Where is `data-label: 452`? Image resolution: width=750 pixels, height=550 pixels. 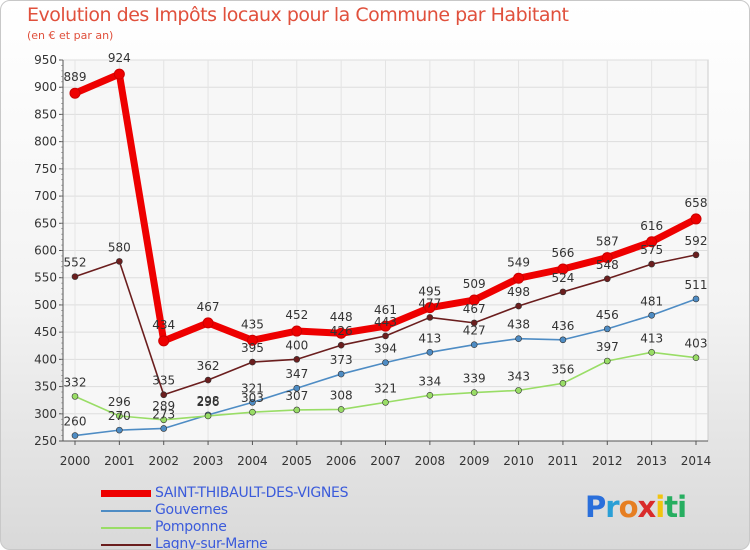
data-label: 452 is located at coordinates (296, 315).